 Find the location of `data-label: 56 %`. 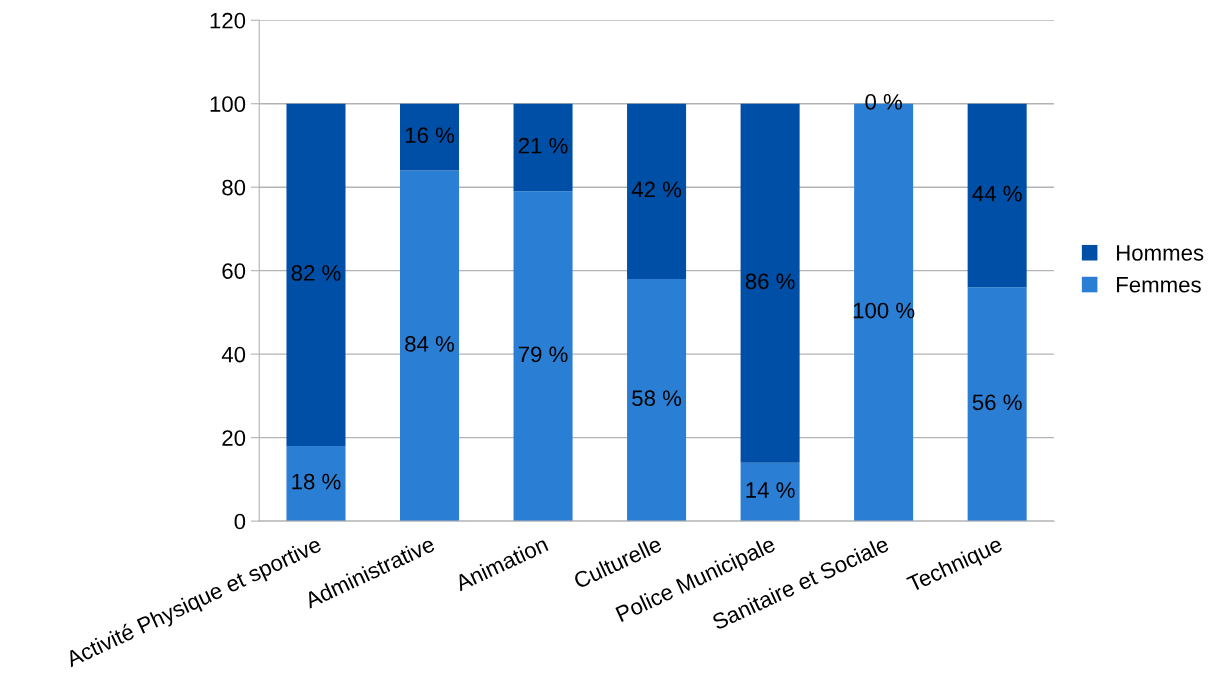

data-label: 56 % is located at coordinates (997, 402).